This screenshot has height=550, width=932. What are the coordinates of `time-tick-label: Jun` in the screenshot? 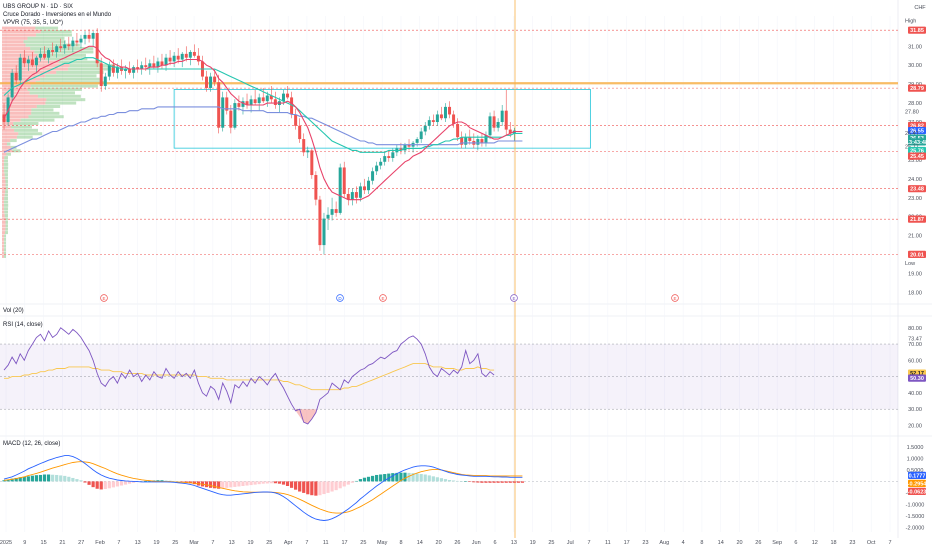 It's located at (476, 543).